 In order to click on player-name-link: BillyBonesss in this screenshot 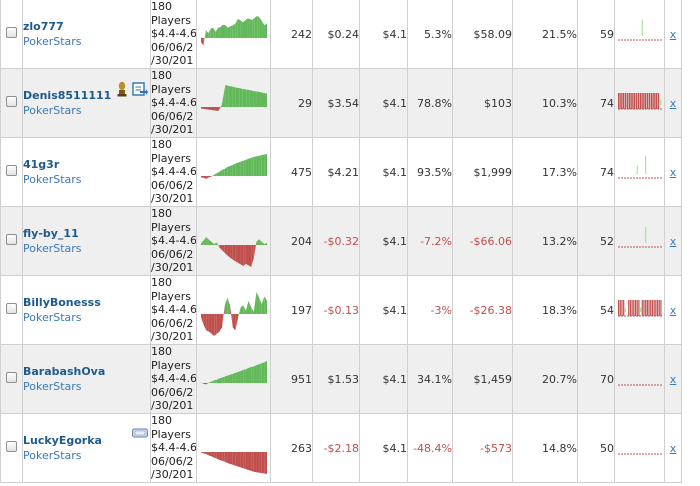, I will do `click(62, 302)`.